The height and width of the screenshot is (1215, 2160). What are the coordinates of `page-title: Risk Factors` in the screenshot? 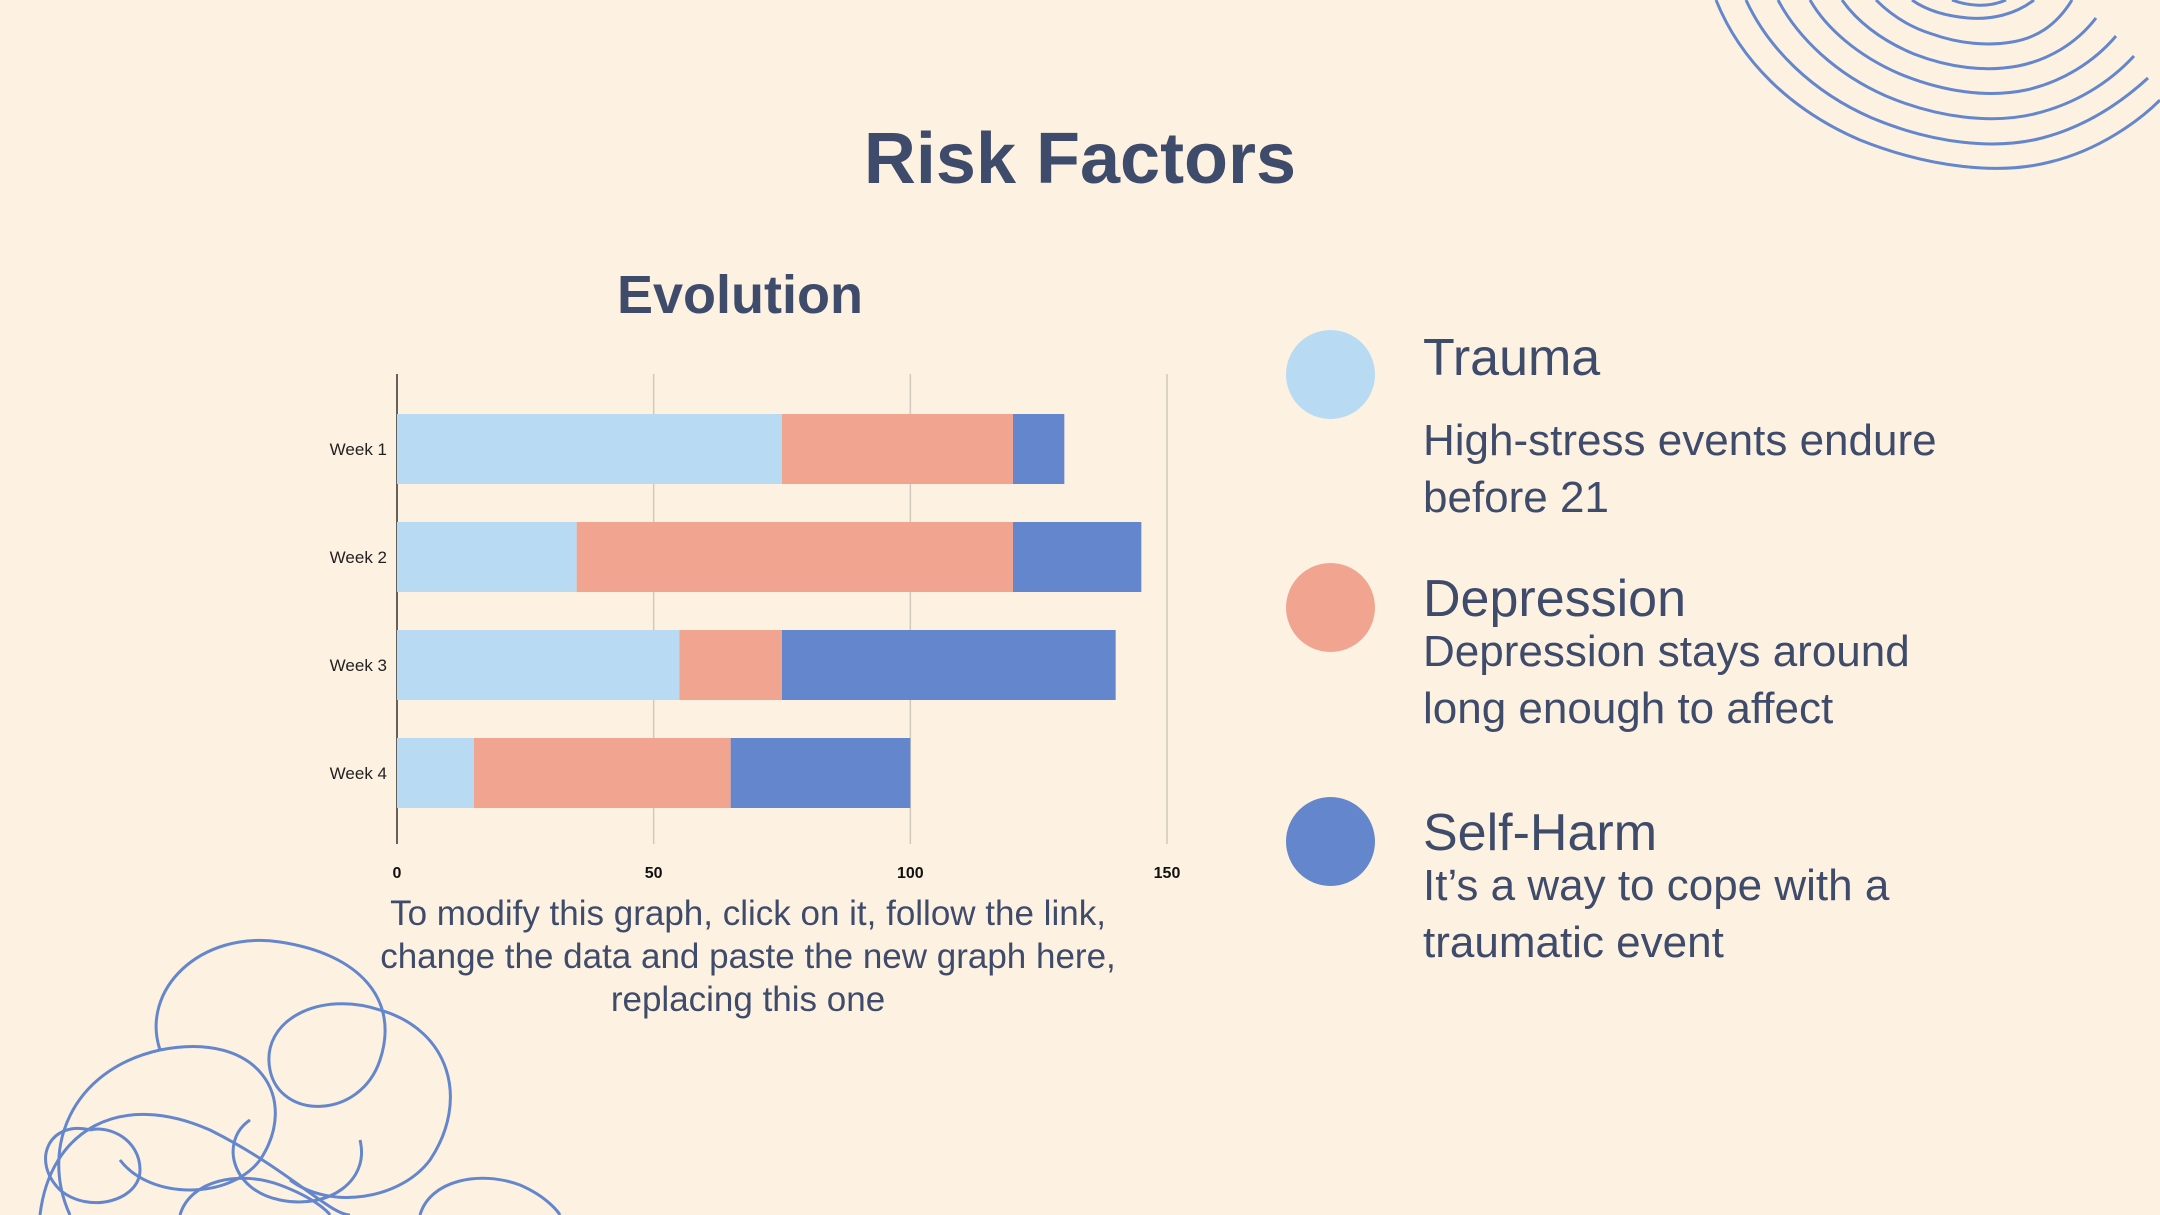 It's located at (1080, 159).